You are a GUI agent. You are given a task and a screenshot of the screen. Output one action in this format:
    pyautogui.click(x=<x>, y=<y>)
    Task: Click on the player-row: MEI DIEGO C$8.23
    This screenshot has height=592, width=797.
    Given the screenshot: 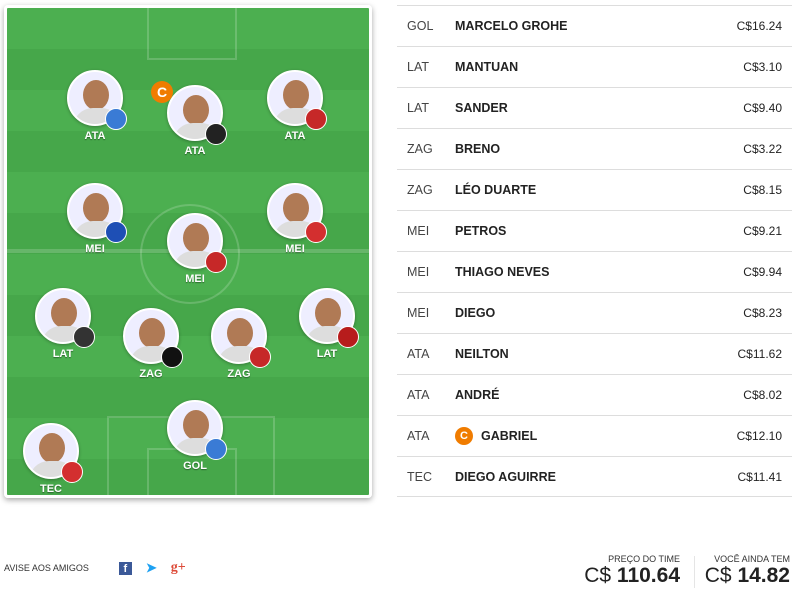 What is the action you would take?
    pyautogui.click(x=594, y=312)
    